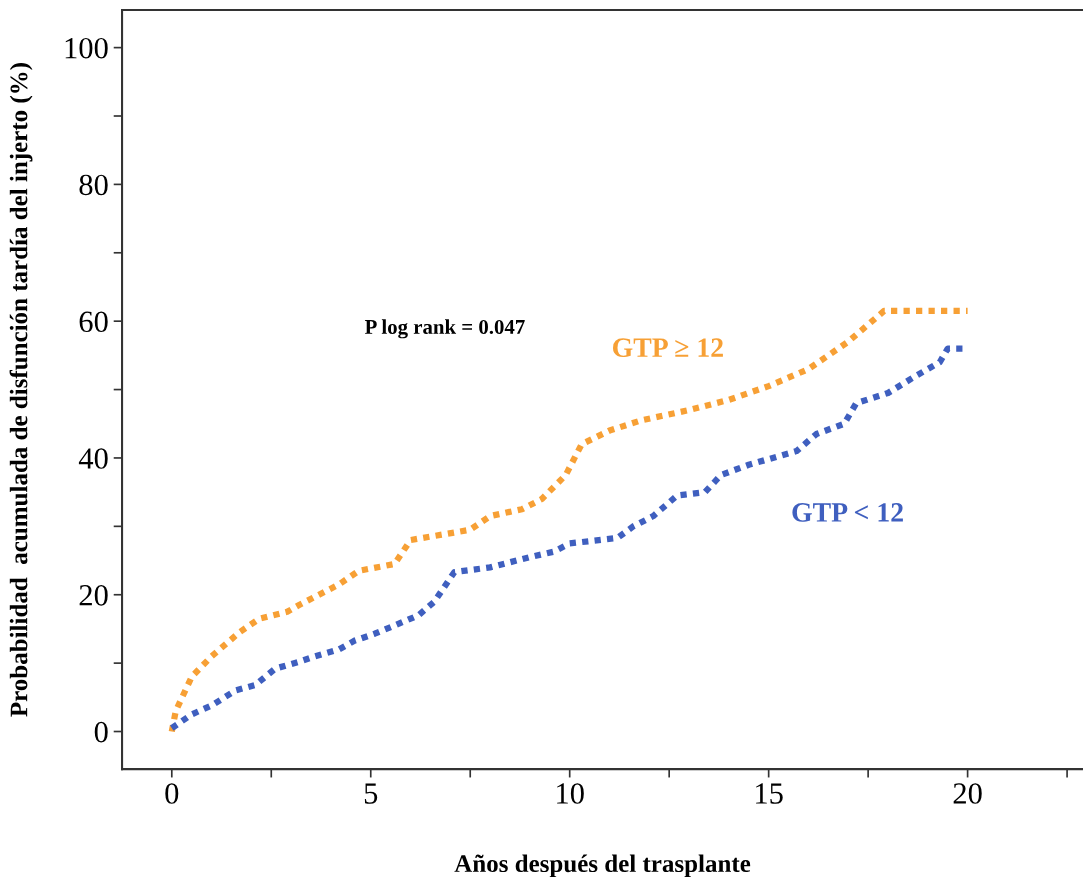 The height and width of the screenshot is (877, 1083). I want to click on series-label: GTP < 12, so click(847, 512).